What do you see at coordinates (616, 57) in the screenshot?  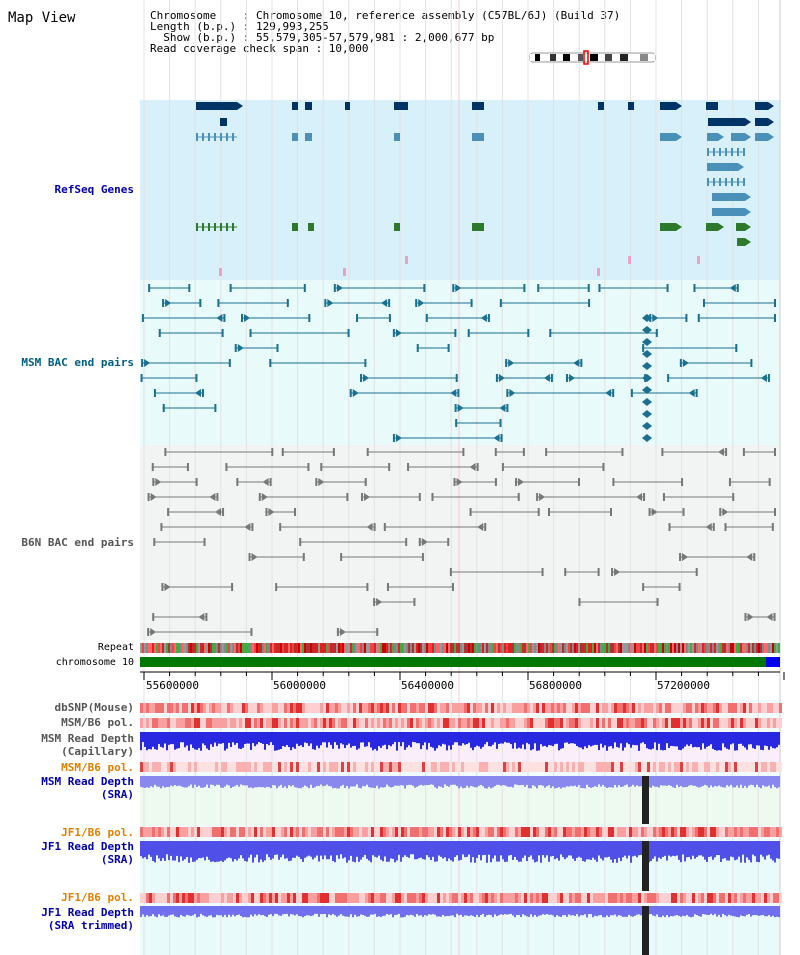 I see `ideogram-band` at bounding box center [616, 57].